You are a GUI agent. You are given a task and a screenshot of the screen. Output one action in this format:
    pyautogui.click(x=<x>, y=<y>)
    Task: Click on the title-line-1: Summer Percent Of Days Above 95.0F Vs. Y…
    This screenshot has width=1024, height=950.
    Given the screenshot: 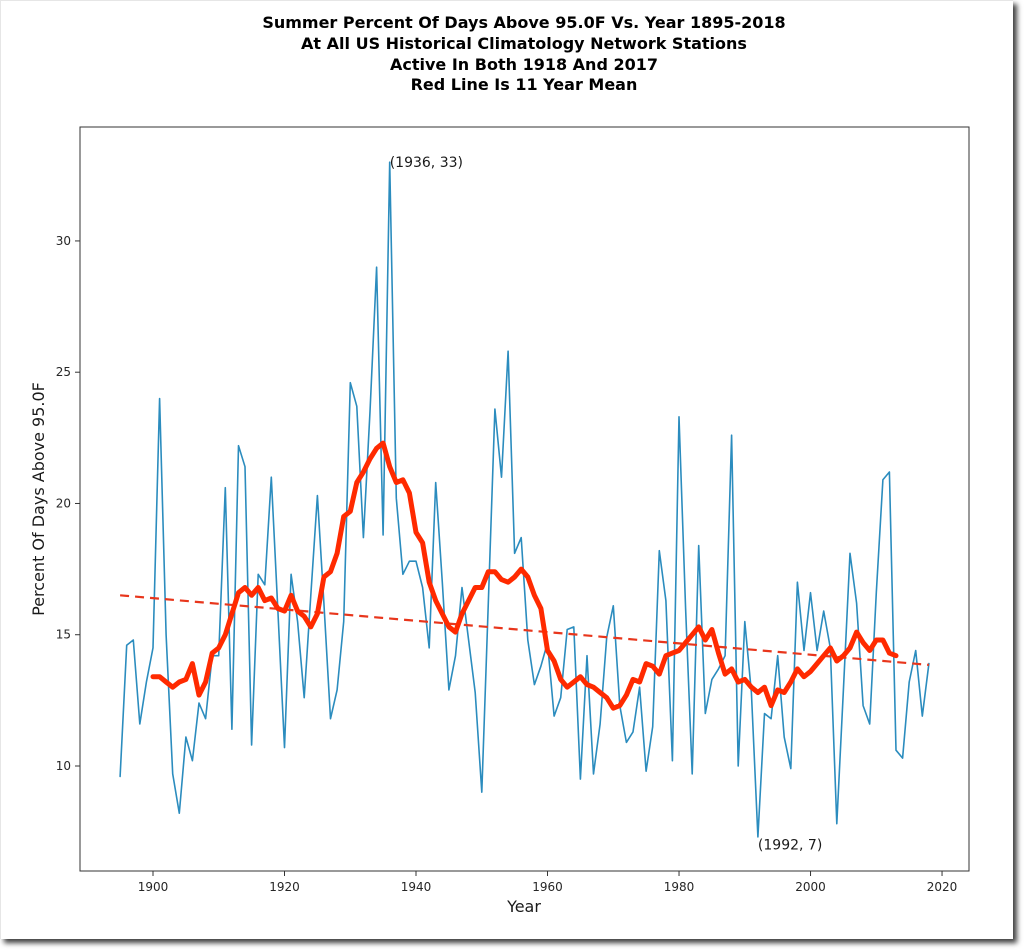 What is the action you would take?
    pyautogui.click(x=523, y=22)
    